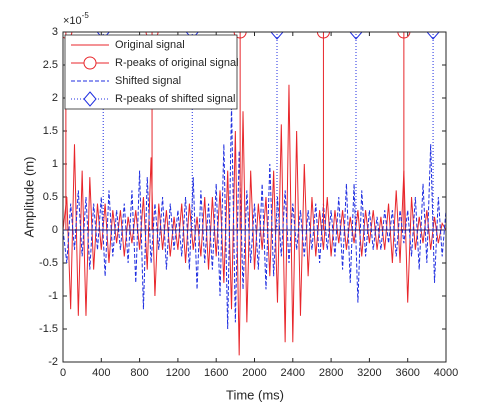 The width and height of the screenshot is (491, 409). I want to click on y-tick-label: 1, so click(55, 164).